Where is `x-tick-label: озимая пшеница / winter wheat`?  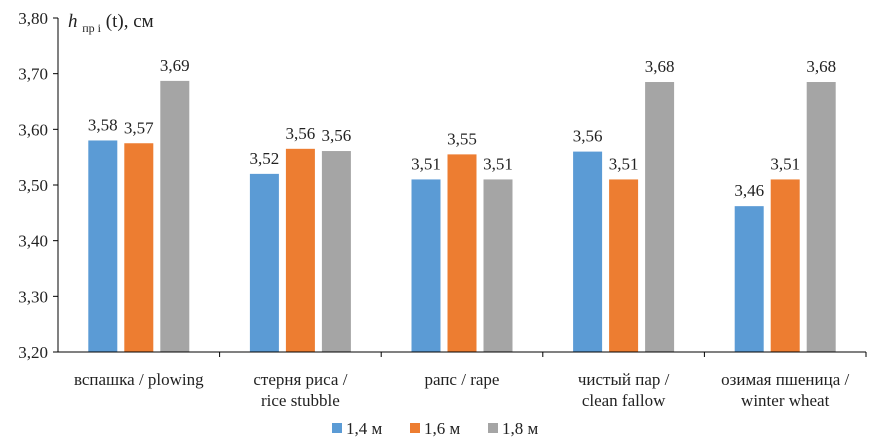 x-tick-label: озимая пшеница / winter wheat is located at coordinates (785, 390).